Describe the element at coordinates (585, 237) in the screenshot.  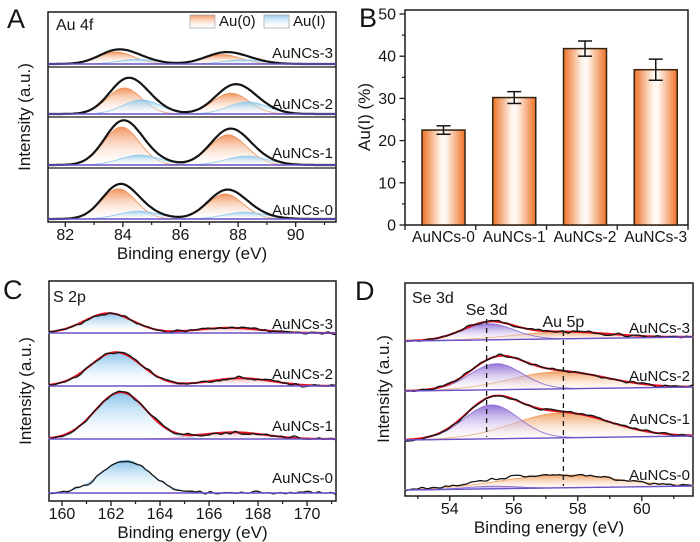
I see `category-label-AuNCs-2: AuNCs-2` at that location.